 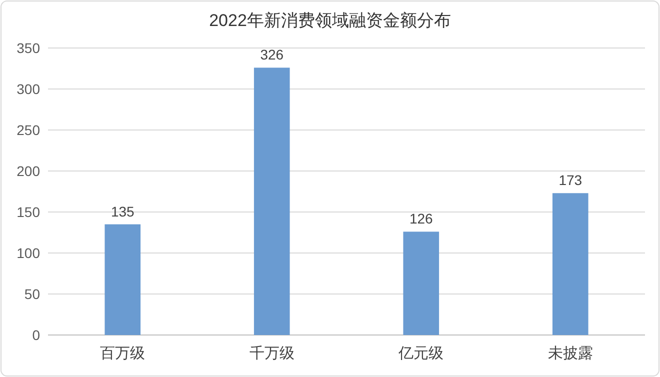 I want to click on y-tick-label: 300, so click(x=28, y=89).